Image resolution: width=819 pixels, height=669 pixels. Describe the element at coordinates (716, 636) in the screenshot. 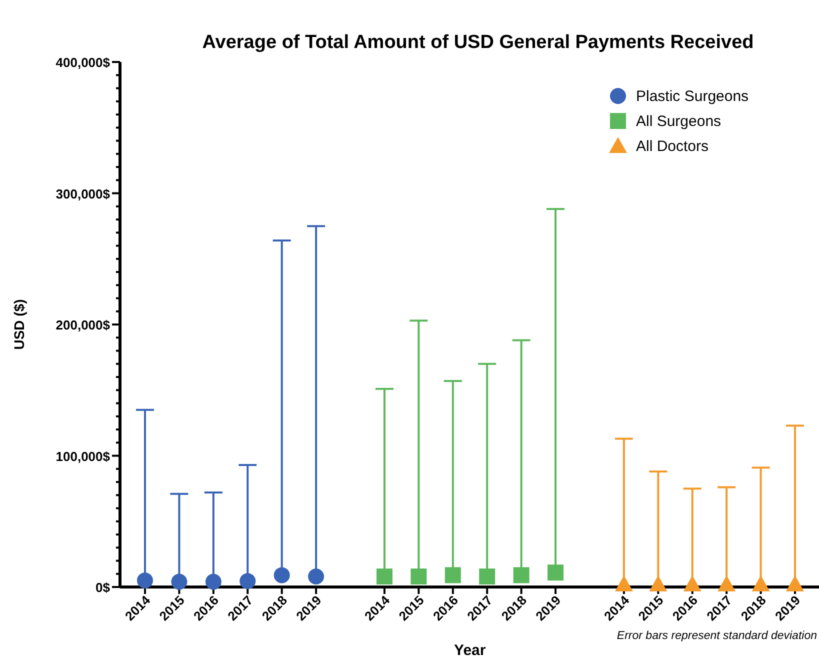

I see `text: Error bars represent standard deviation` at that location.